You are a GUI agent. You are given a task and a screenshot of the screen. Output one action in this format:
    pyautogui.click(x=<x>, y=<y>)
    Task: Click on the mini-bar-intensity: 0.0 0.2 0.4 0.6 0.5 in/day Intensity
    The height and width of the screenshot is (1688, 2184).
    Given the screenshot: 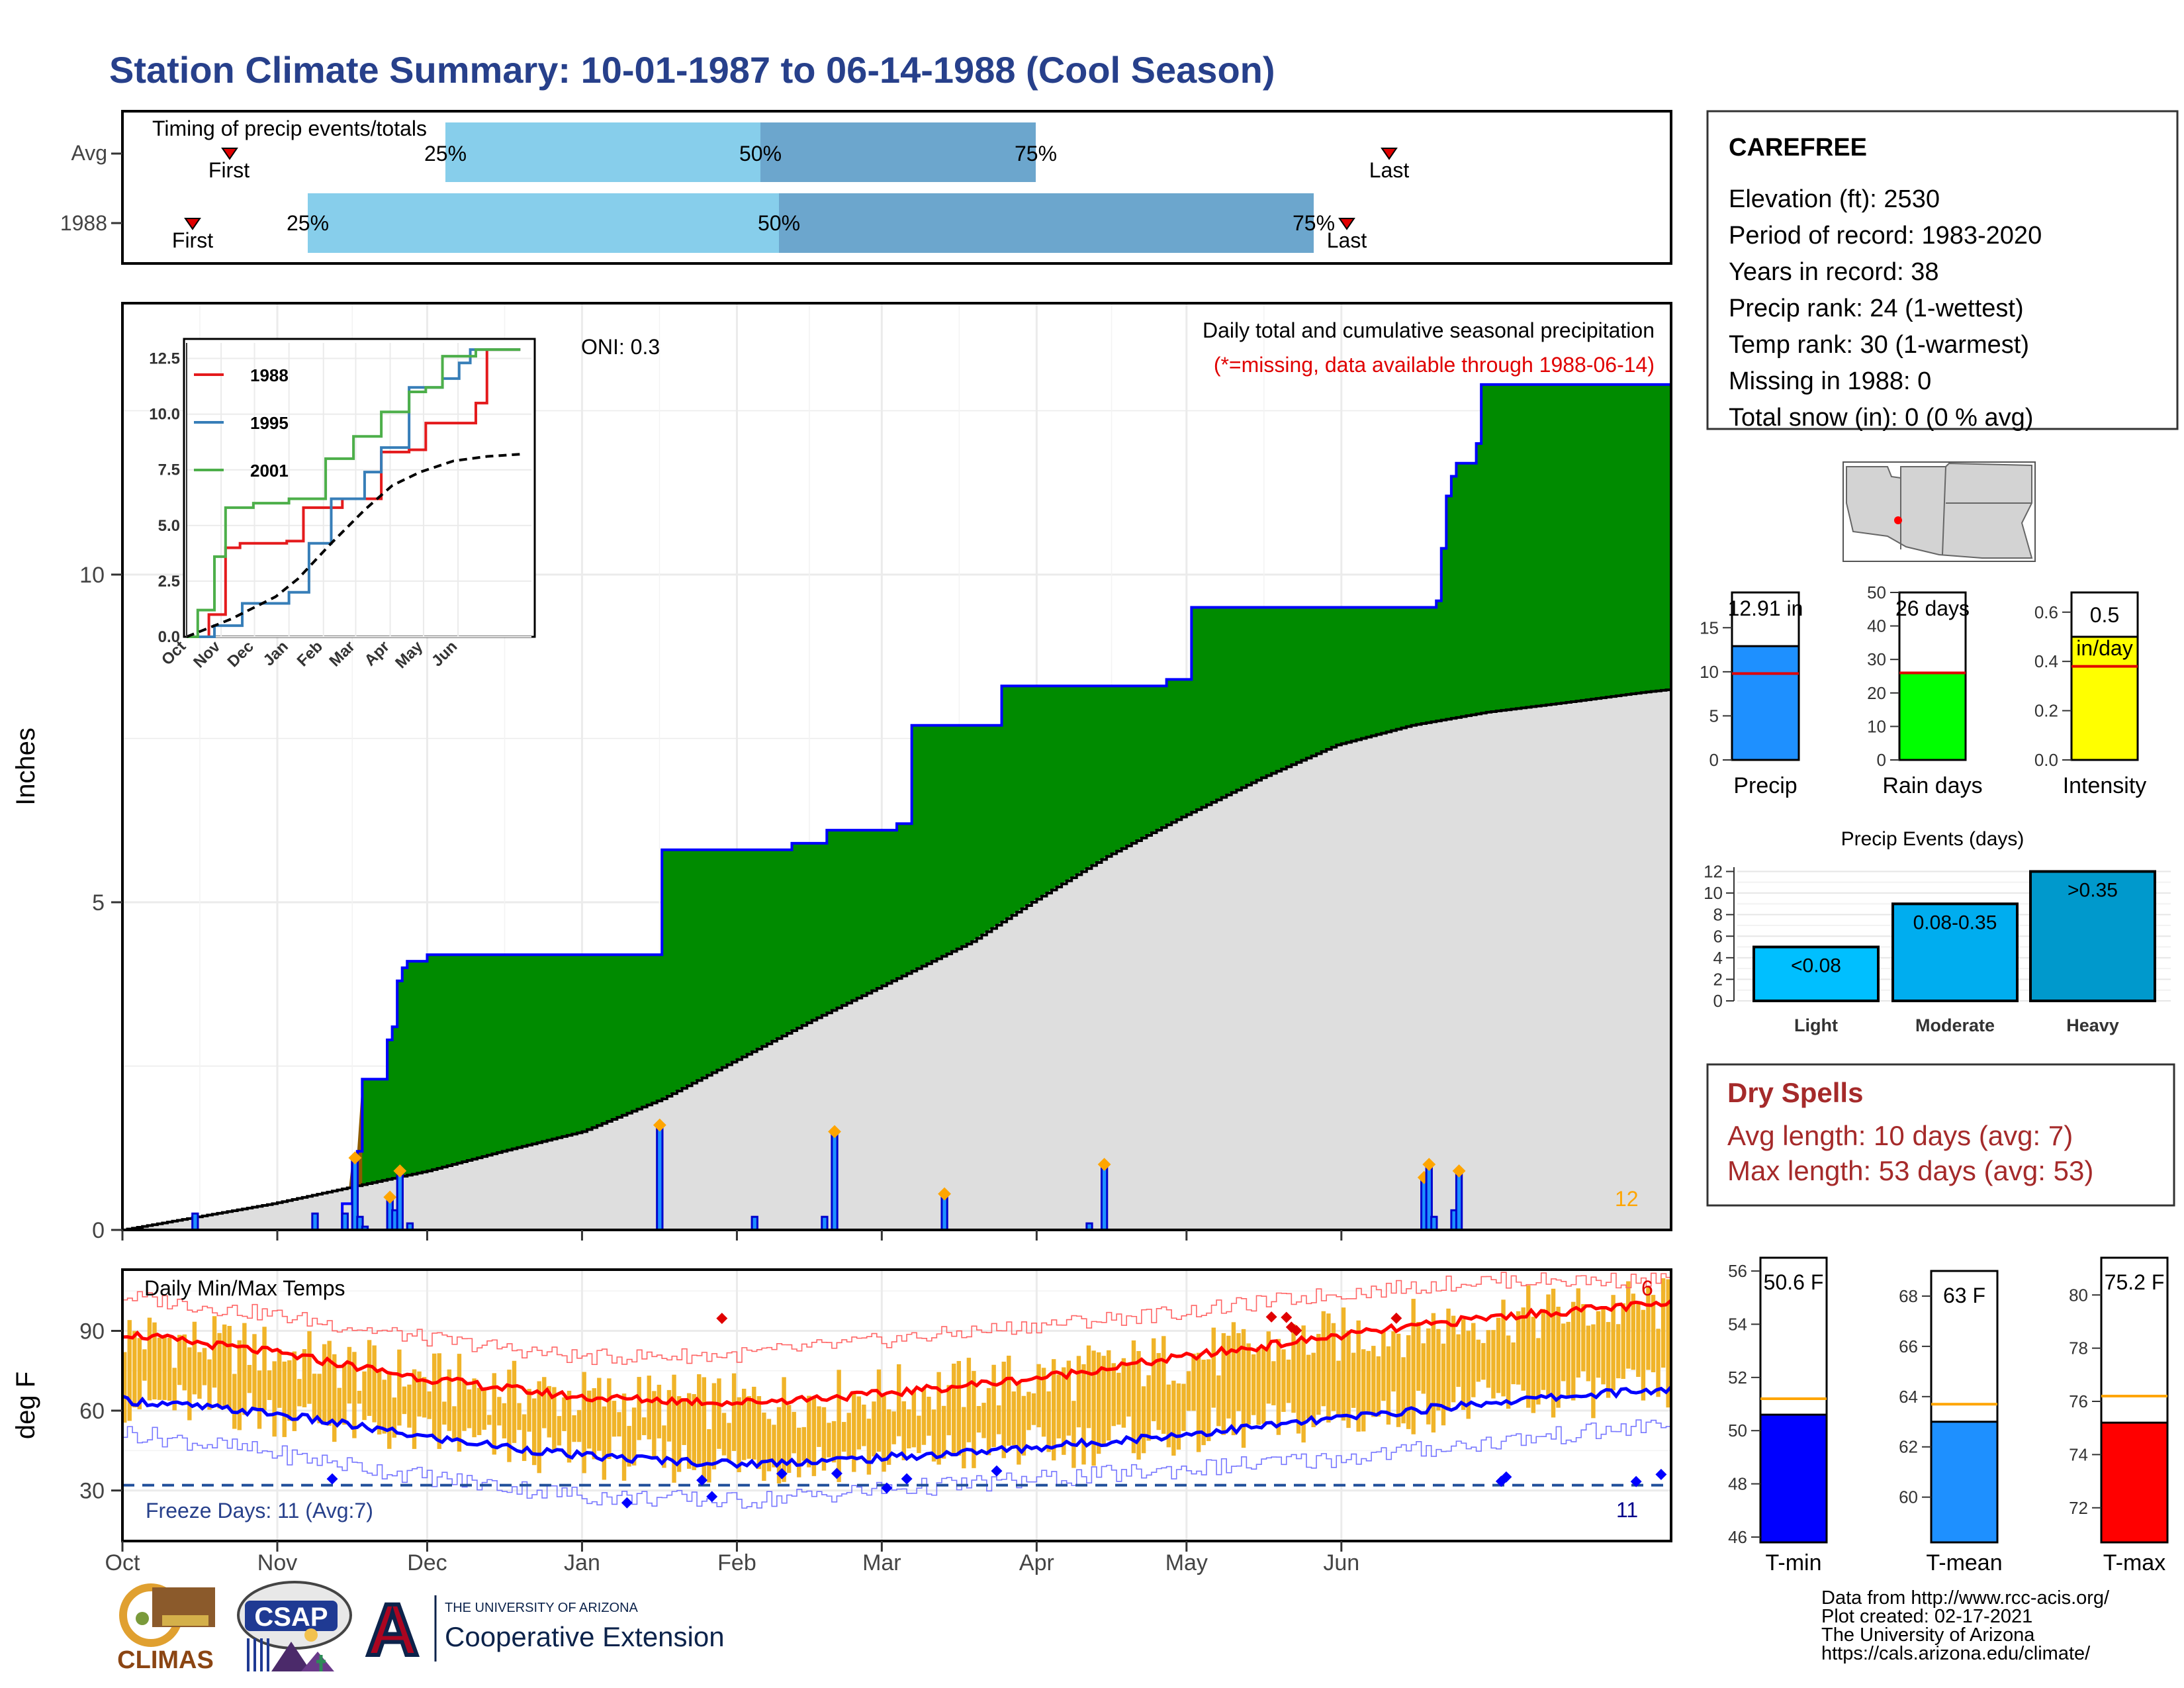 What is the action you would take?
    pyautogui.click(x=2090, y=694)
    